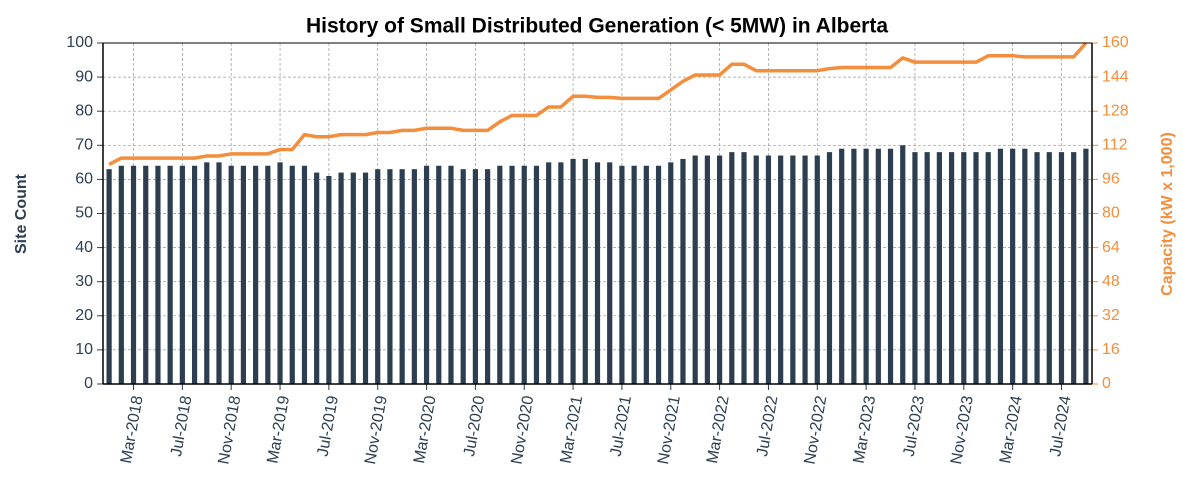 Image resolution: width=1183 pixels, height=500 pixels. Describe the element at coordinates (84, 315) in the screenshot. I see `y-tick-label: 20` at that location.